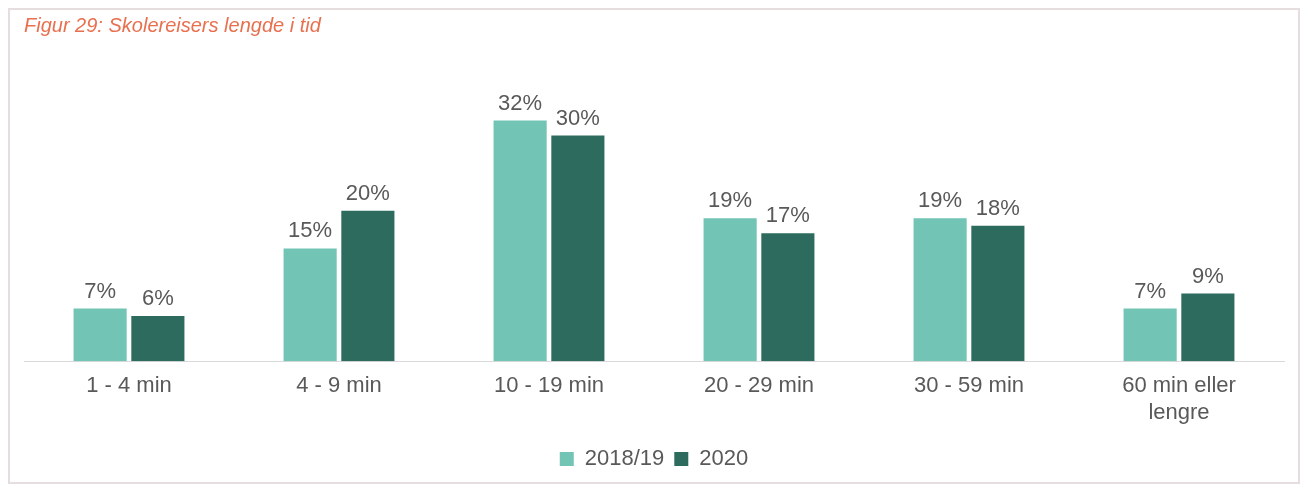 Image resolution: width=1312 pixels, height=496 pixels. I want to click on data-label: 15%, so click(310, 230).